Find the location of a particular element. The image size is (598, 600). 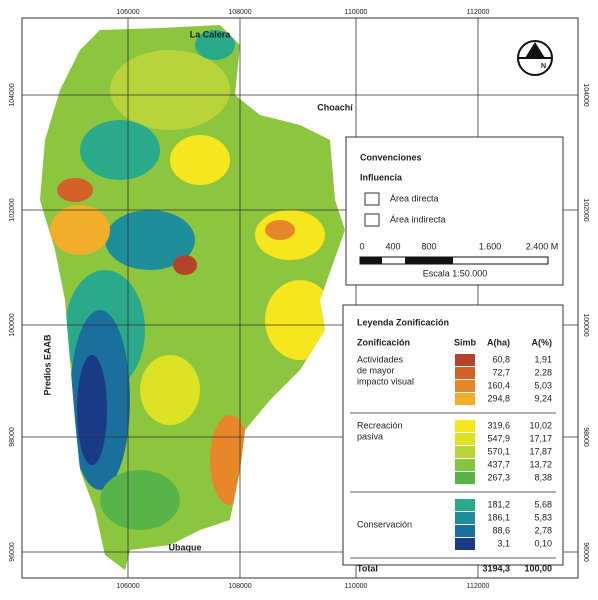

column-header: A(ha) is located at coordinates (498, 342).